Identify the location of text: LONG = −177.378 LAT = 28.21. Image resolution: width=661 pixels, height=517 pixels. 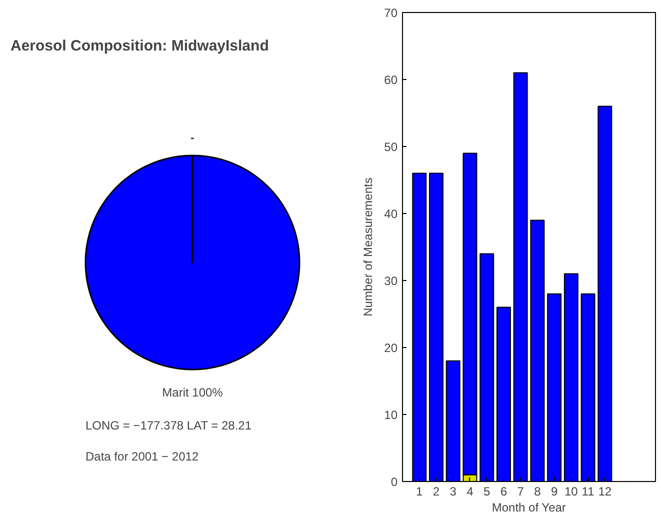
(169, 425).